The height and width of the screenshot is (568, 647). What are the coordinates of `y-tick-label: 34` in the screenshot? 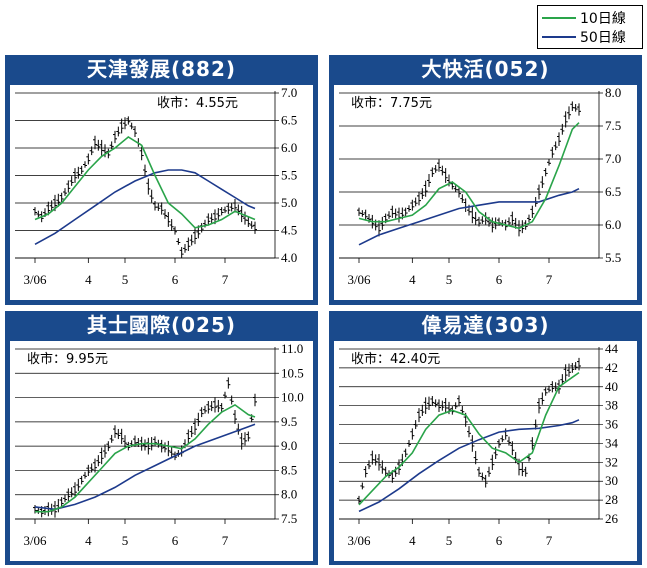 It's located at (612, 442).